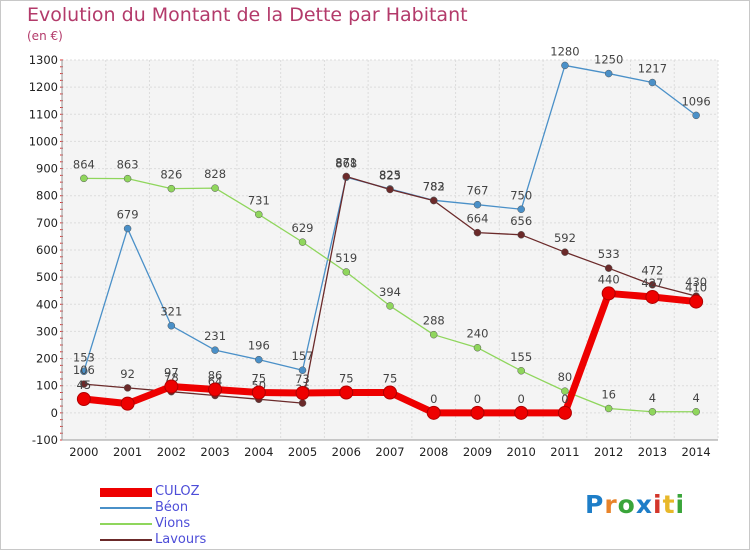 Image resolution: width=750 pixels, height=550 pixels. I want to click on legend-label: Vions, so click(173, 523).